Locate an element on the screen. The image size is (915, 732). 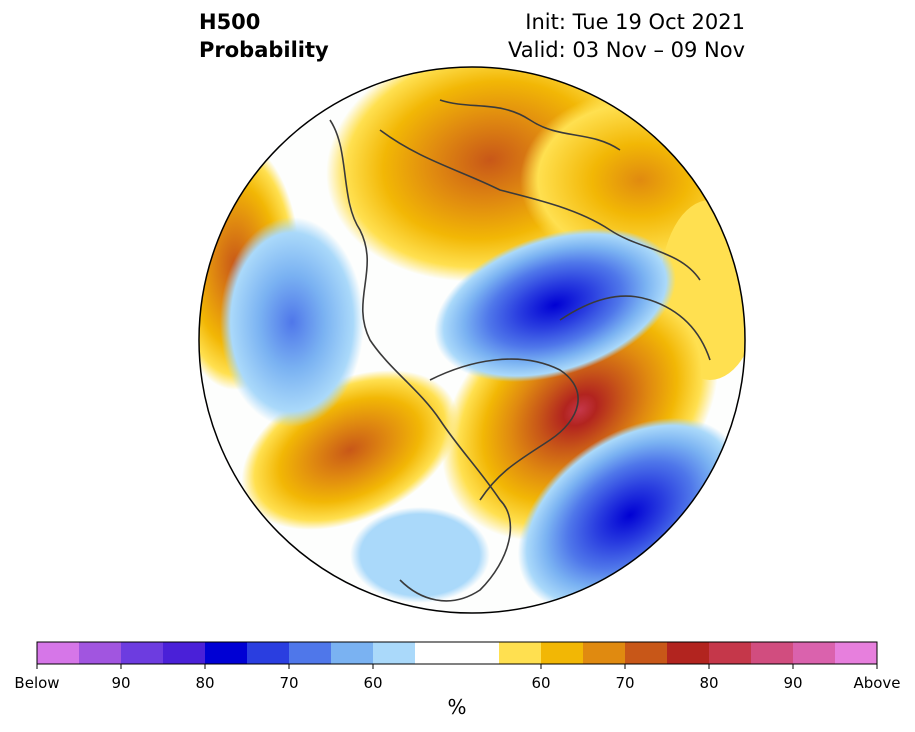
us-below-region is located at coordinates (420, 555).